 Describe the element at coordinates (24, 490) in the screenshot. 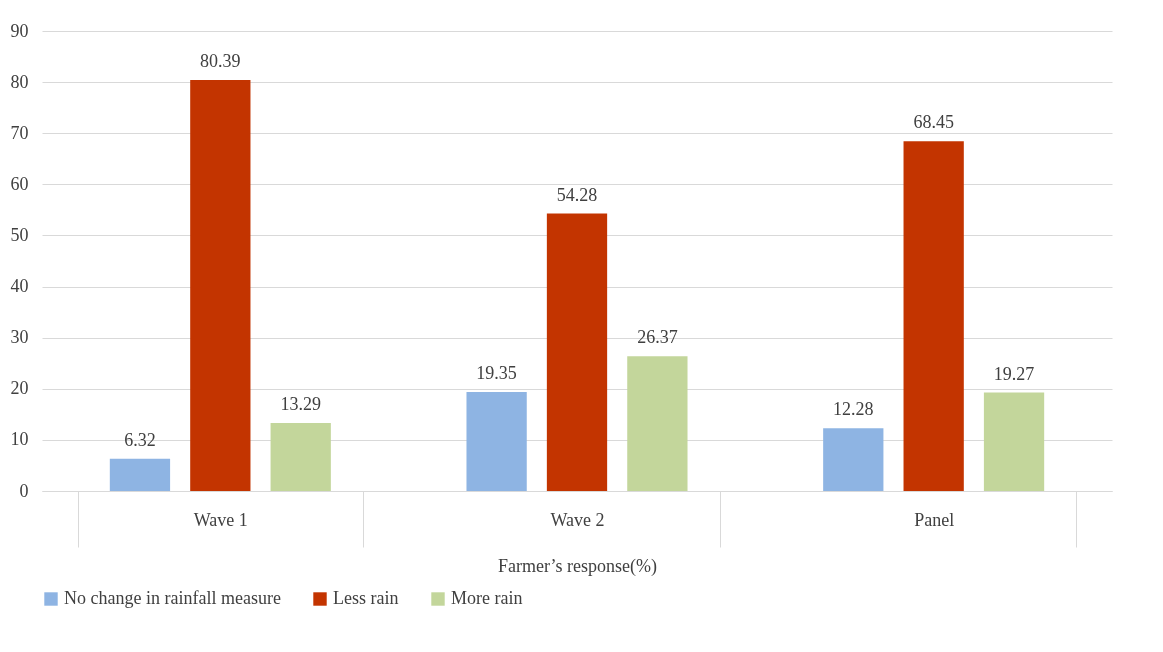

I see `y-tick-label: 0` at that location.